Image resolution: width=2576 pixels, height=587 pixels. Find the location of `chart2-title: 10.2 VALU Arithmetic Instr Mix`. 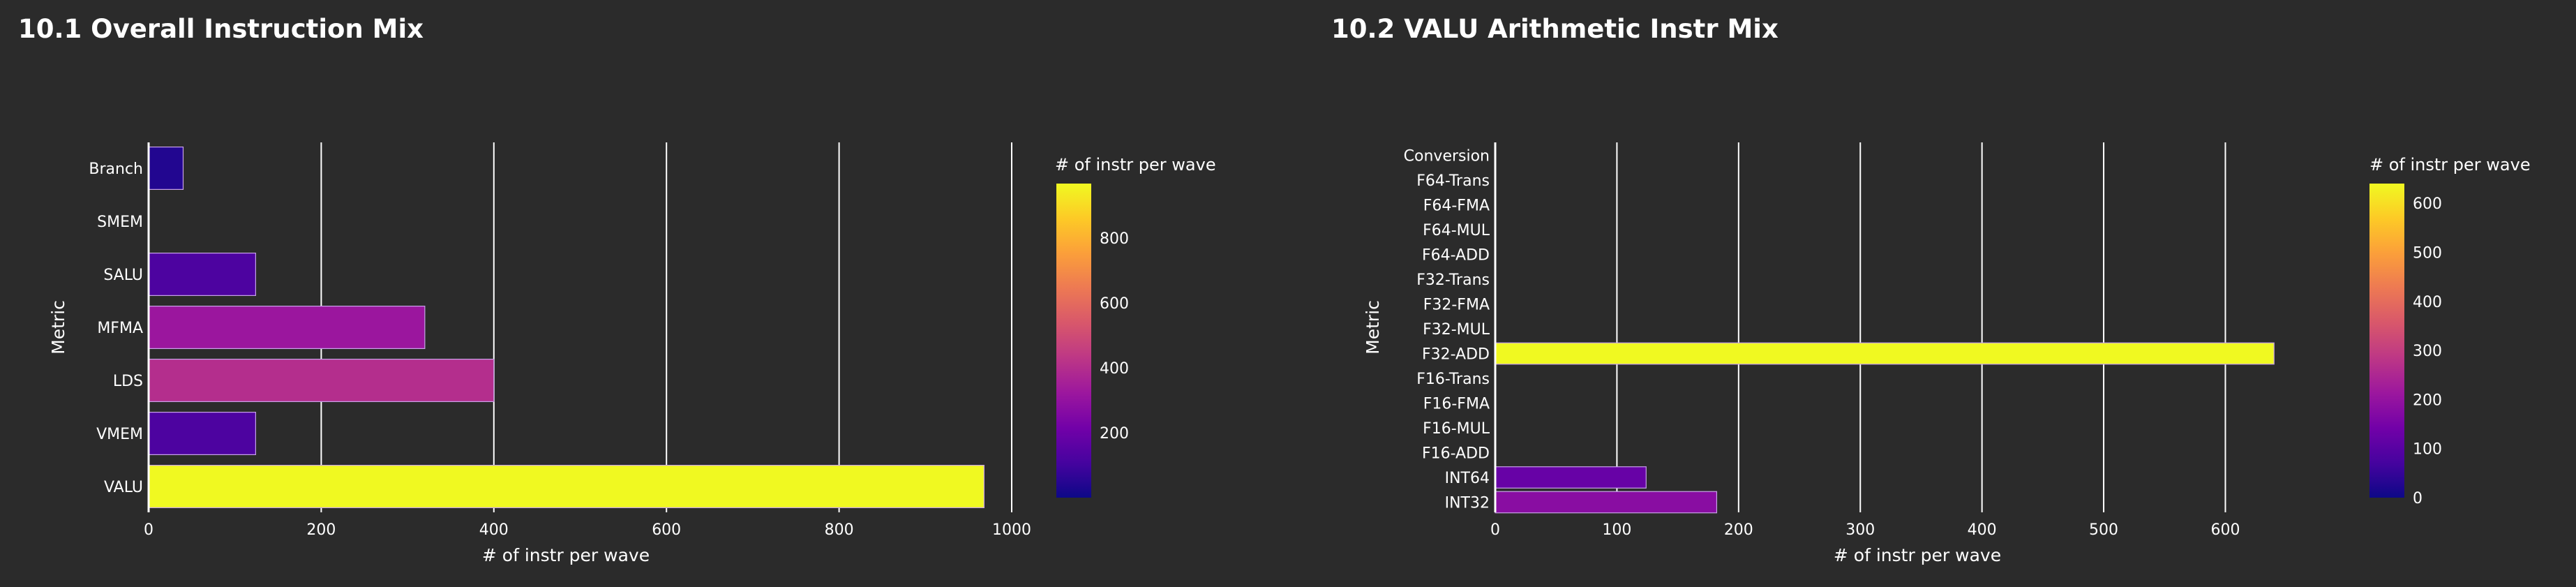

chart2-title: 10.2 VALU Arithmetic Instr Mix is located at coordinates (1555, 29).